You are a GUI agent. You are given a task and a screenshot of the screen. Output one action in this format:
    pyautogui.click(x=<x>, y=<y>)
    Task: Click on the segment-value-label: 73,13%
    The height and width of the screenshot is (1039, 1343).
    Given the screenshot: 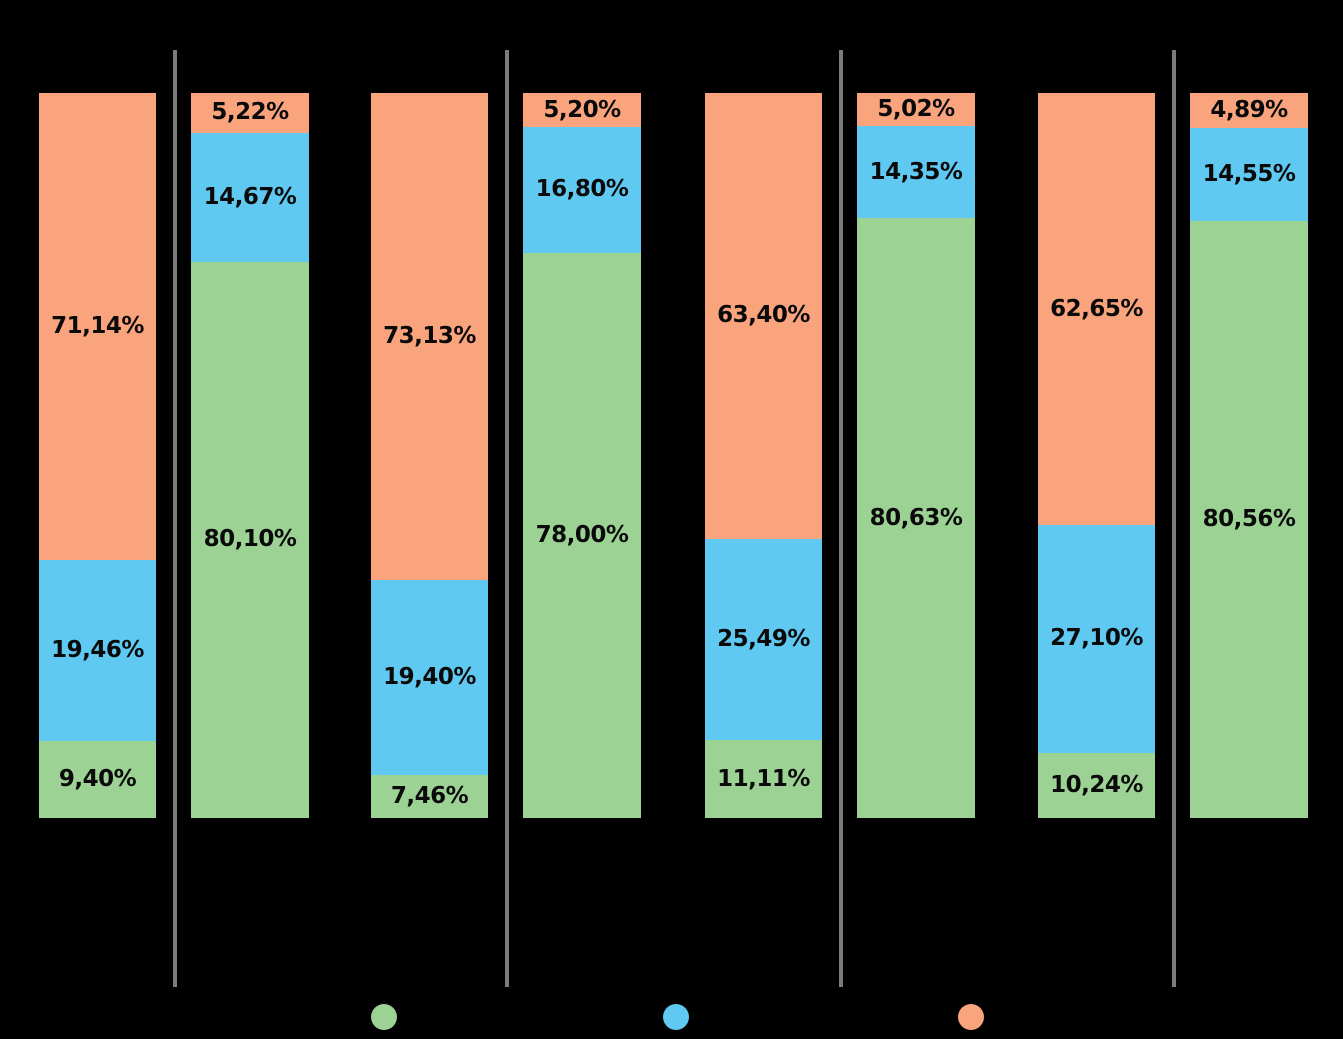 What is the action you would take?
    pyautogui.click(x=429, y=336)
    